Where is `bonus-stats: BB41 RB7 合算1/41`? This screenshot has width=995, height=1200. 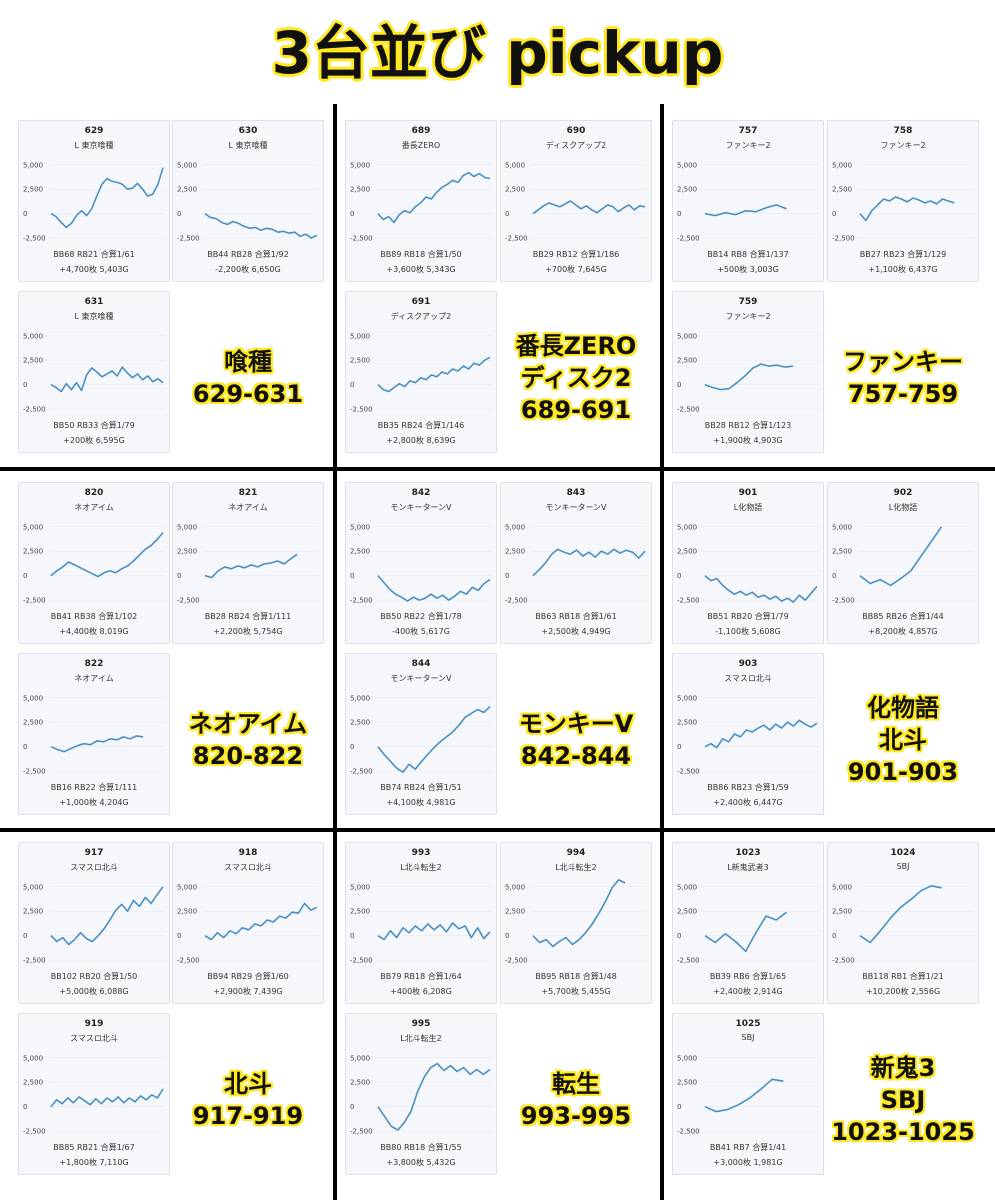 bonus-stats: BB41 RB7 合算1/41 is located at coordinates (748, 1147).